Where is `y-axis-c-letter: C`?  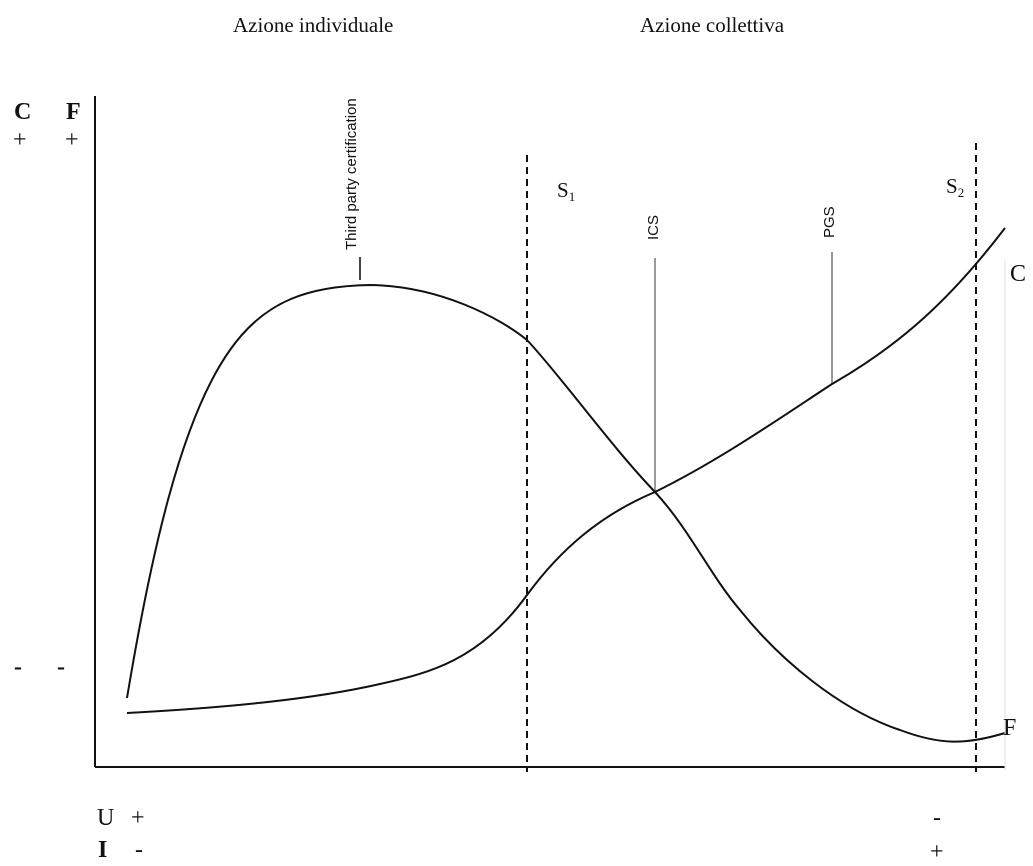
y-axis-c-letter: C is located at coordinates (23, 112).